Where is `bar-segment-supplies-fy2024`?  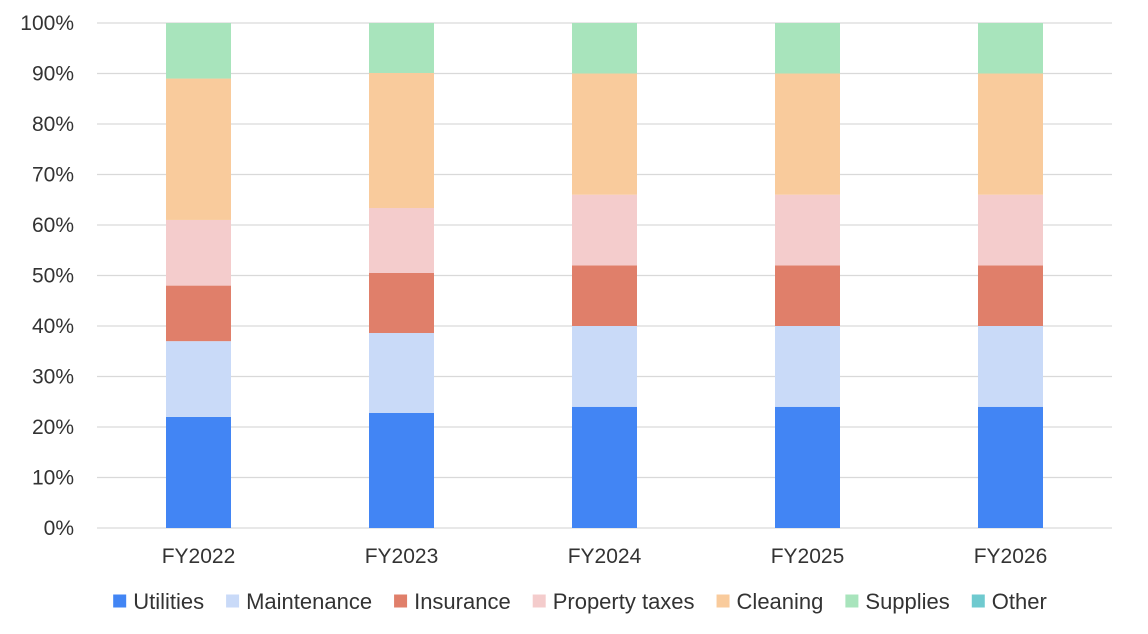 bar-segment-supplies-fy2024 is located at coordinates (604, 48).